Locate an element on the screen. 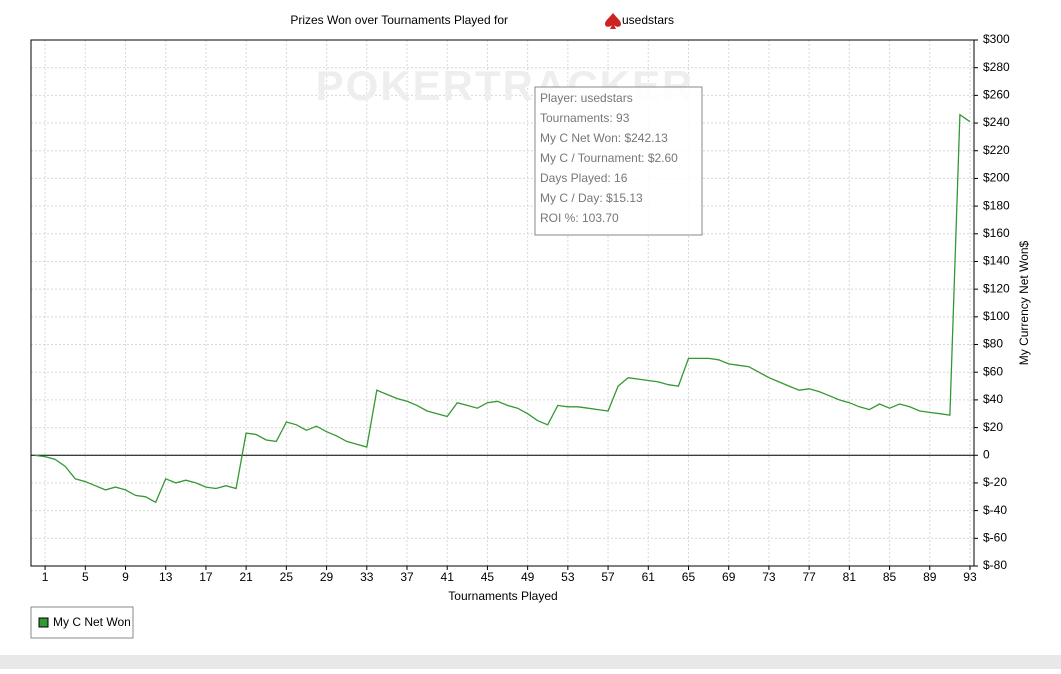 The height and width of the screenshot is (674, 1061). x-tick-label: 93 is located at coordinates (970, 577).